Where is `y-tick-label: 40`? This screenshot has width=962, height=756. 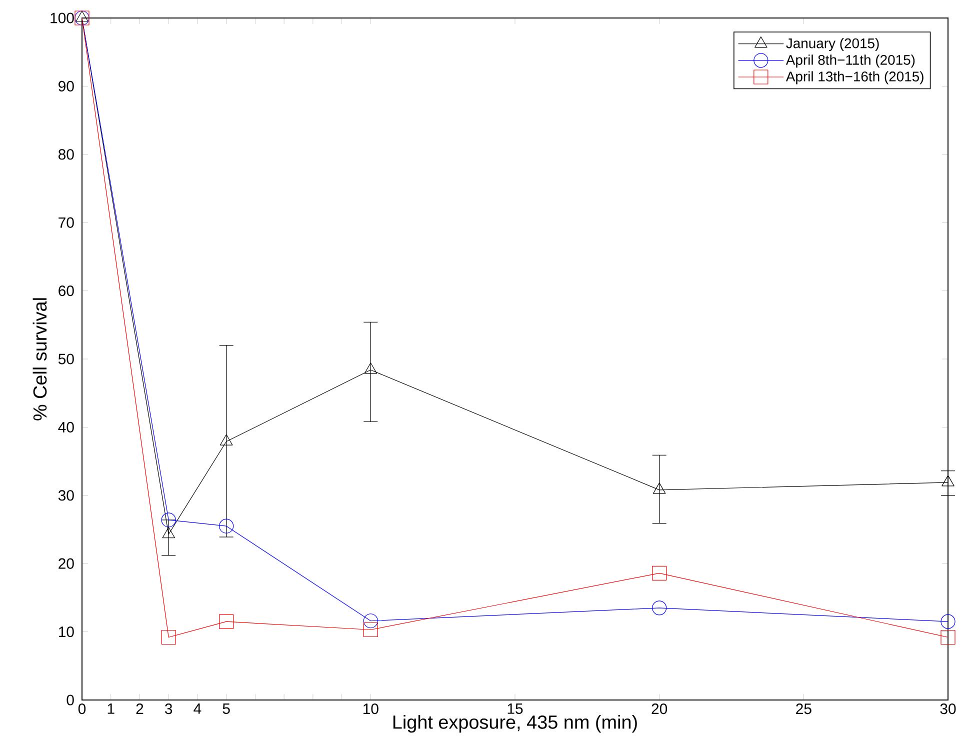
y-tick-label: 40 is located at coordinates (66, 427).